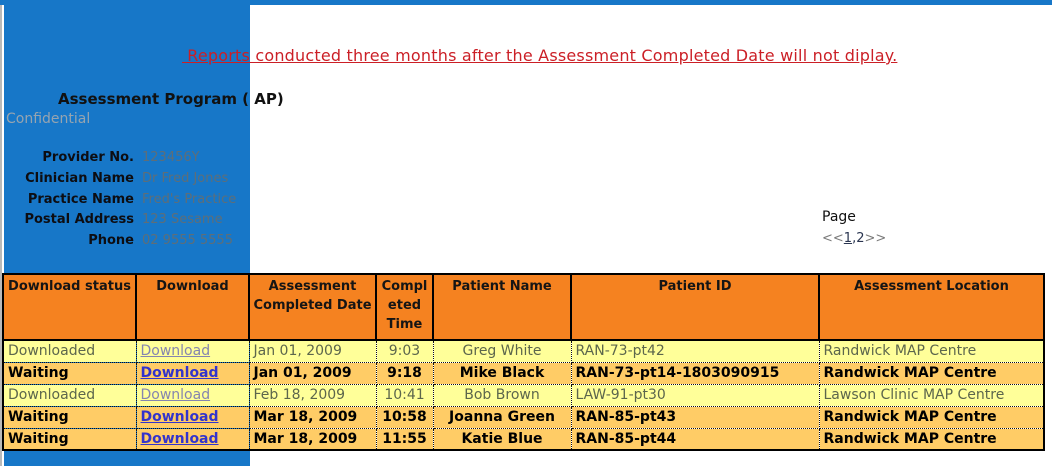 The image size is (1052, 466). I want to click on provider-no-label: Provider No., so click(88, 157).